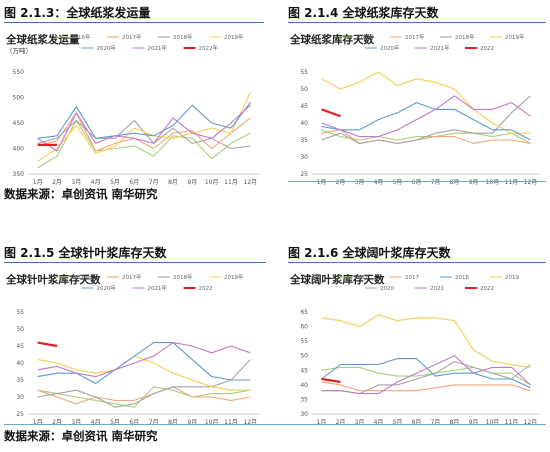 Image resolution: width=550 pixels, height=452 pixels. I want to click on series-line-2017, so click(426, 386).